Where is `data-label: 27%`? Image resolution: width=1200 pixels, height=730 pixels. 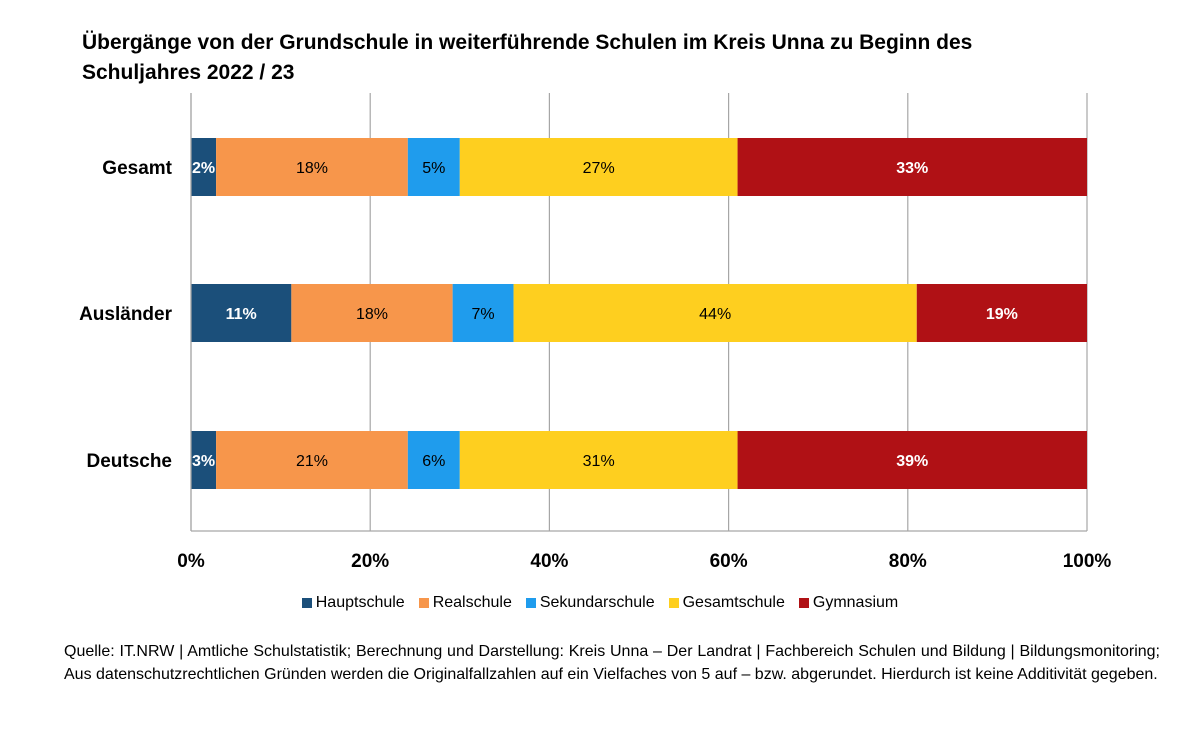 data-label: 27% is located at coordinates (599, 168).